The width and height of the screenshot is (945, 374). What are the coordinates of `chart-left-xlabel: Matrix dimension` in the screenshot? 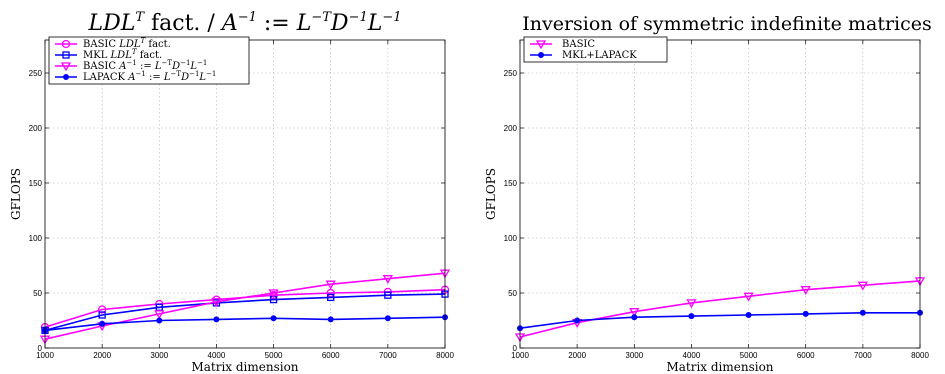 It's located at (244, 367).